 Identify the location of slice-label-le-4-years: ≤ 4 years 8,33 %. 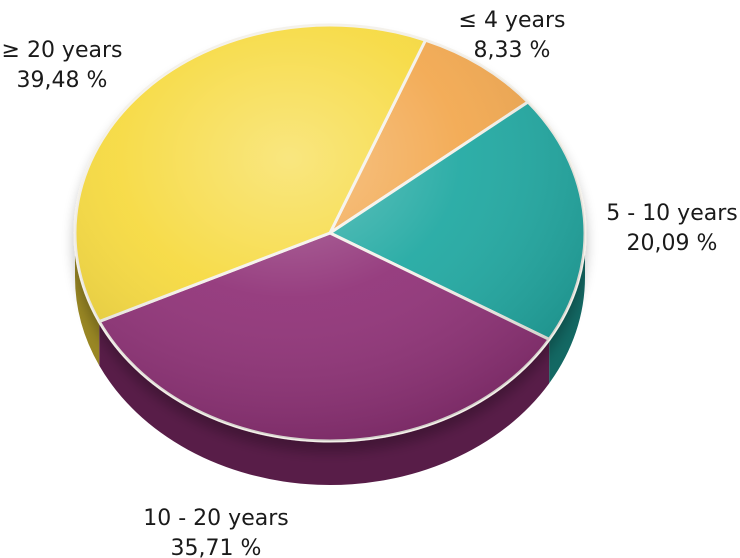
(512, 35).